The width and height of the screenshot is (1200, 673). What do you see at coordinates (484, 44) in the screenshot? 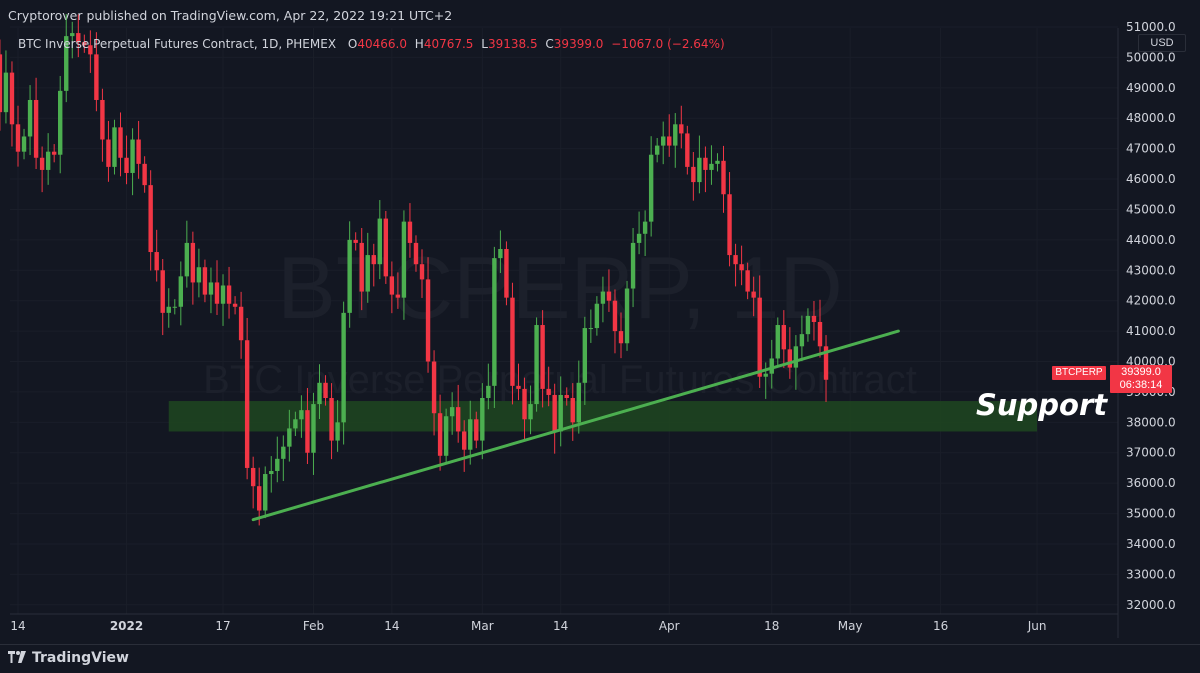
I see `low-label: L` at bounding box center [484, 44].